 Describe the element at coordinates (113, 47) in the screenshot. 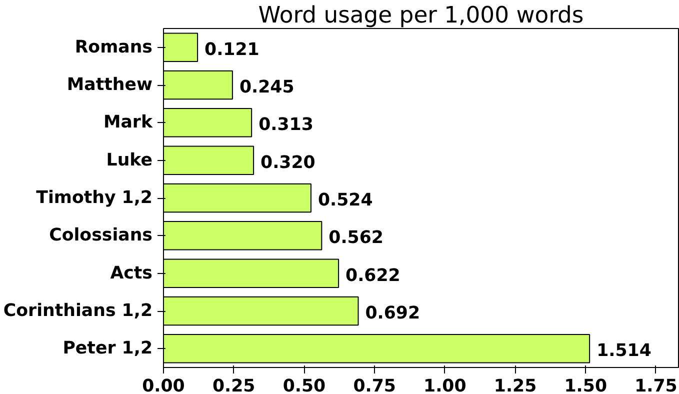

I see `y-tick-label: Romans` at that location.